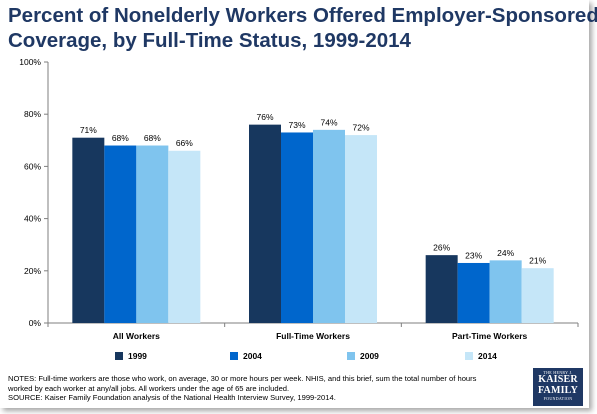 The width and height of the screenshot is (597, 414). I want to click on y-tick-label: 20%, so click(32, 271).